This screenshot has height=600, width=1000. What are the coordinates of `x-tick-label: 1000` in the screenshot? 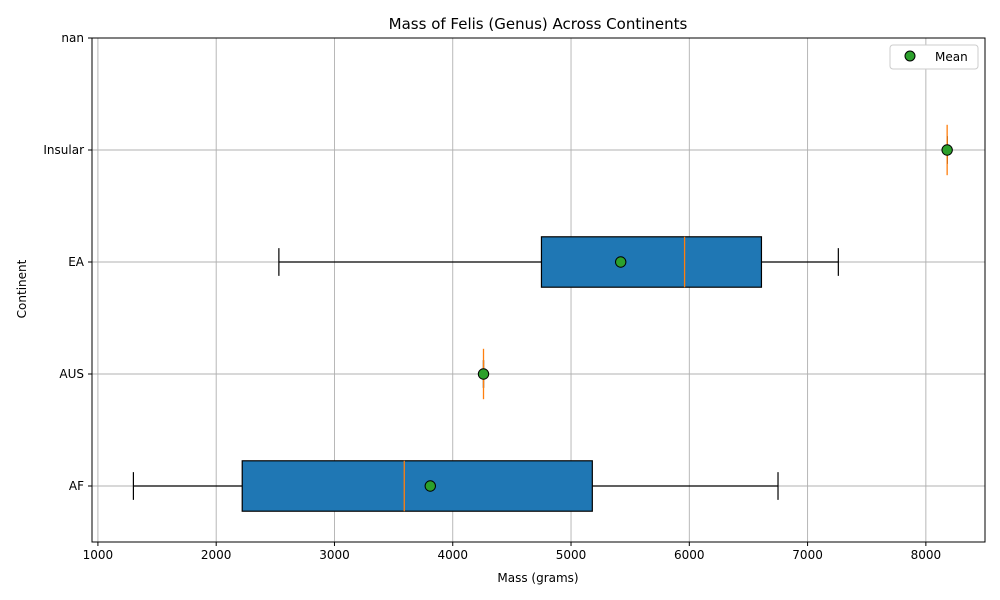 It's located at (98, 555).